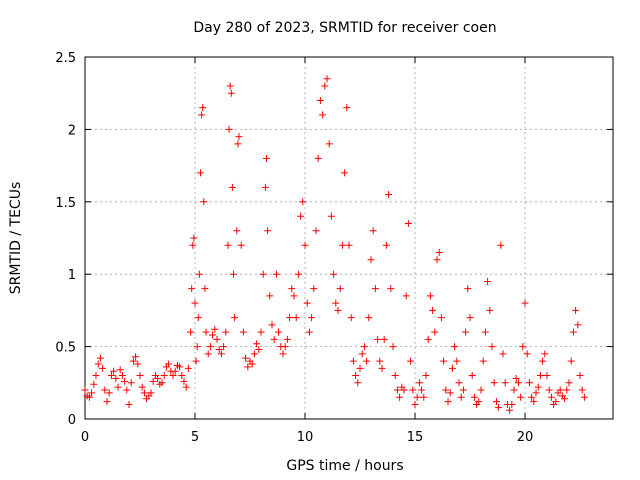 This screenshot has height=480, width=640. I want to click on y-tick-label: 0, so click(72, 420).